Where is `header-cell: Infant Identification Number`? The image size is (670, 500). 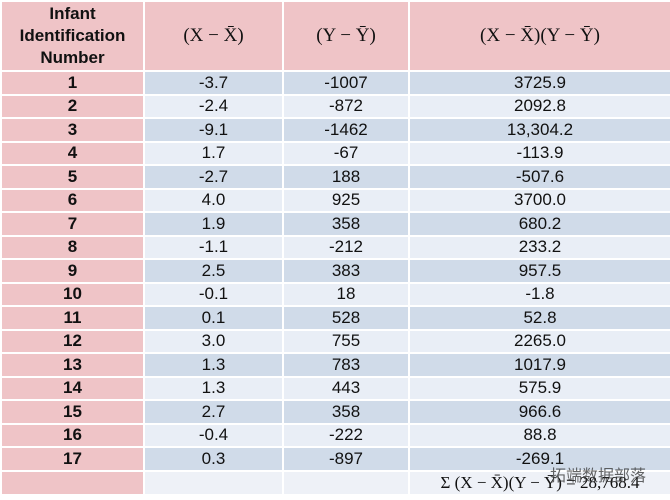
header-cell: Infant Identification Number is located at coordinates (72, 36).